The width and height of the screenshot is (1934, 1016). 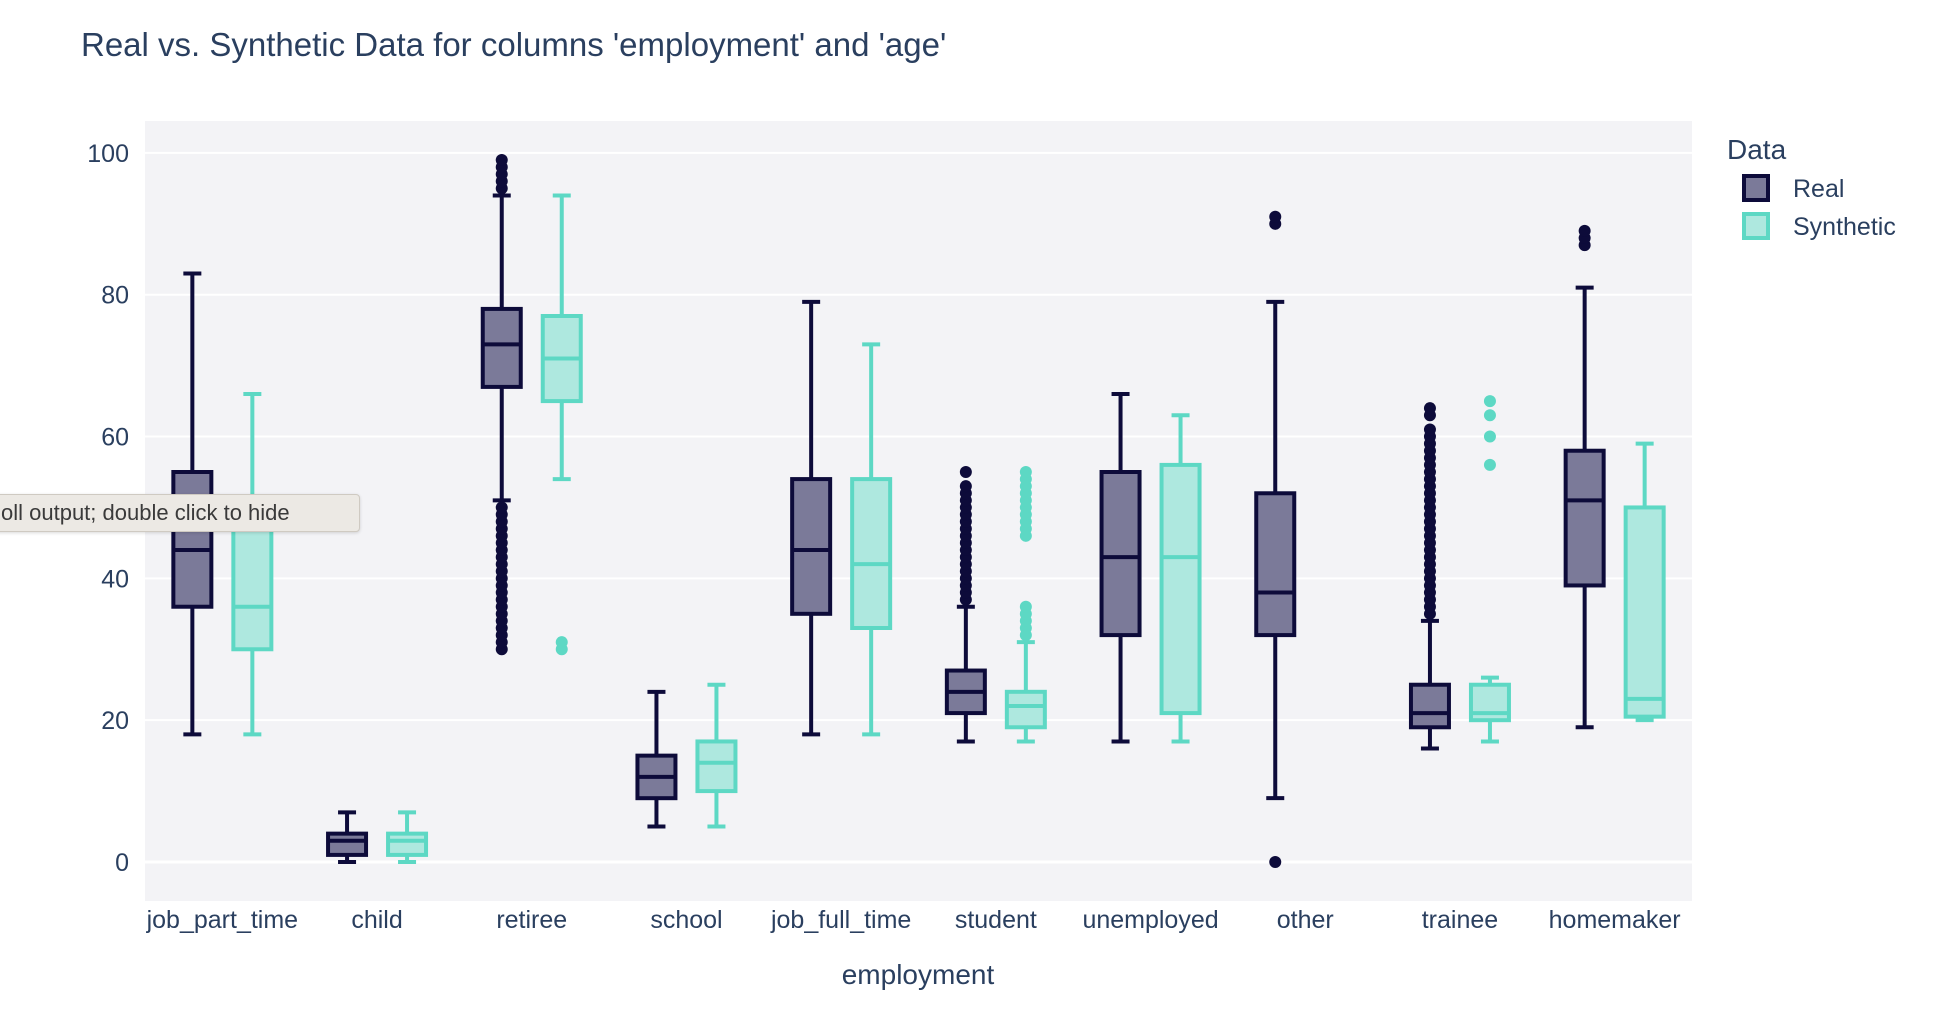 What do you see at coordinates (1489, 569) in the screenshot?
I see `box-synthetic-trainee` at bounding box center [1489, 569].